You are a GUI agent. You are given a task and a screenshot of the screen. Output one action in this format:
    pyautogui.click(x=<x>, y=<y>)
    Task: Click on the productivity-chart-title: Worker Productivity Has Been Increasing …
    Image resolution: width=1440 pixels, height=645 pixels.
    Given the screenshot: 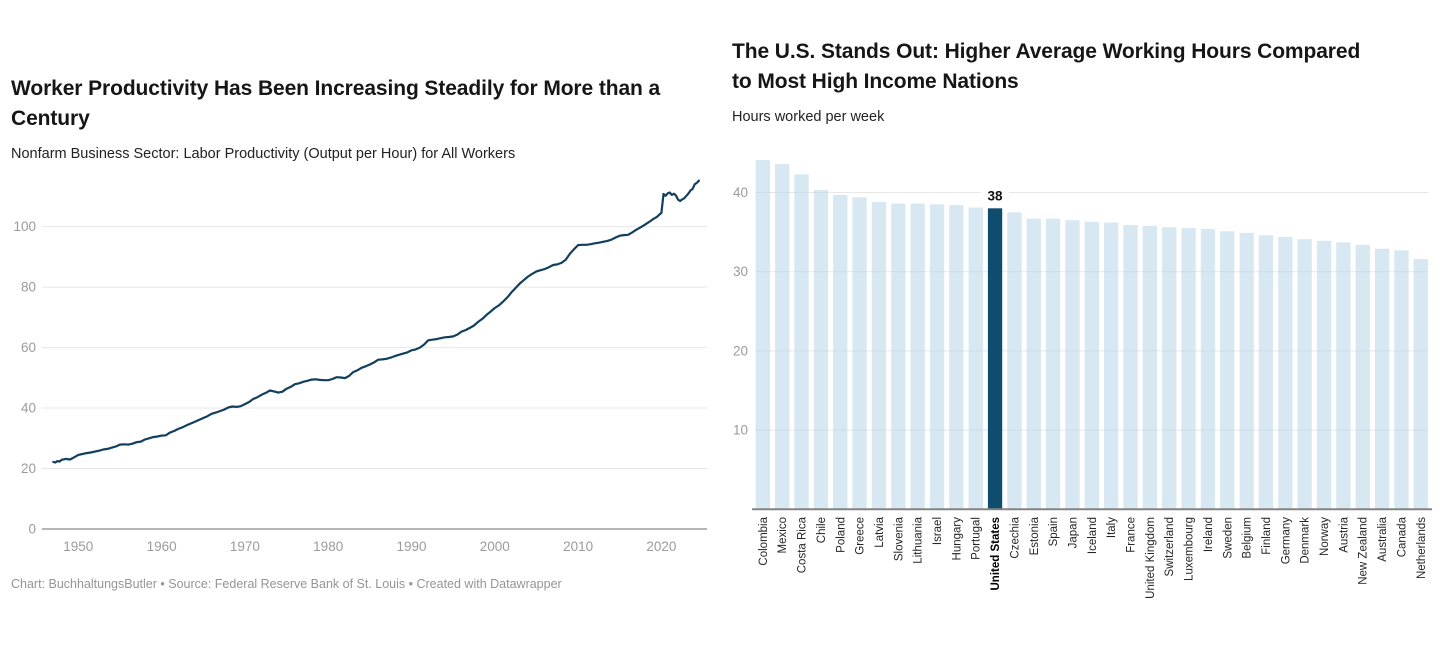 What is the action you would take?
    pyautogui.click(x=336, y=103)
    